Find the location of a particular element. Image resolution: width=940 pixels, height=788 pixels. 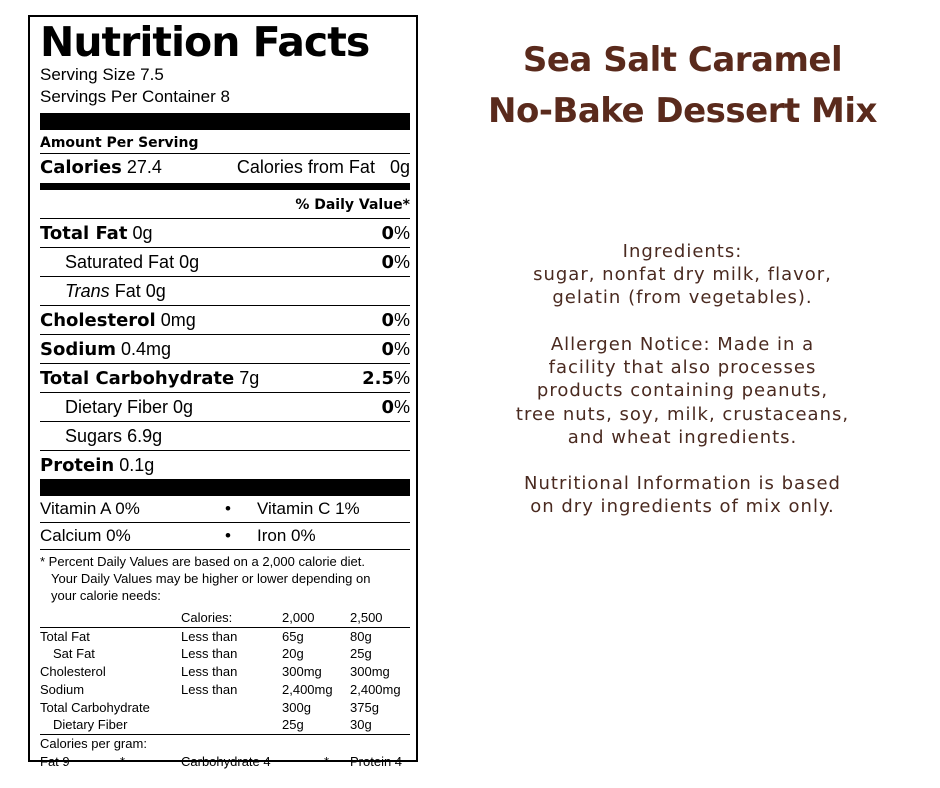

nutrient-row-protein: Protein 0.1g is located at coordinates (225, 464).